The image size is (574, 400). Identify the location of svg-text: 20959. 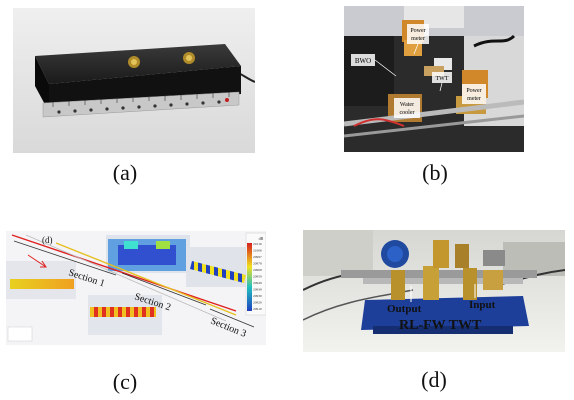
(257, 277).